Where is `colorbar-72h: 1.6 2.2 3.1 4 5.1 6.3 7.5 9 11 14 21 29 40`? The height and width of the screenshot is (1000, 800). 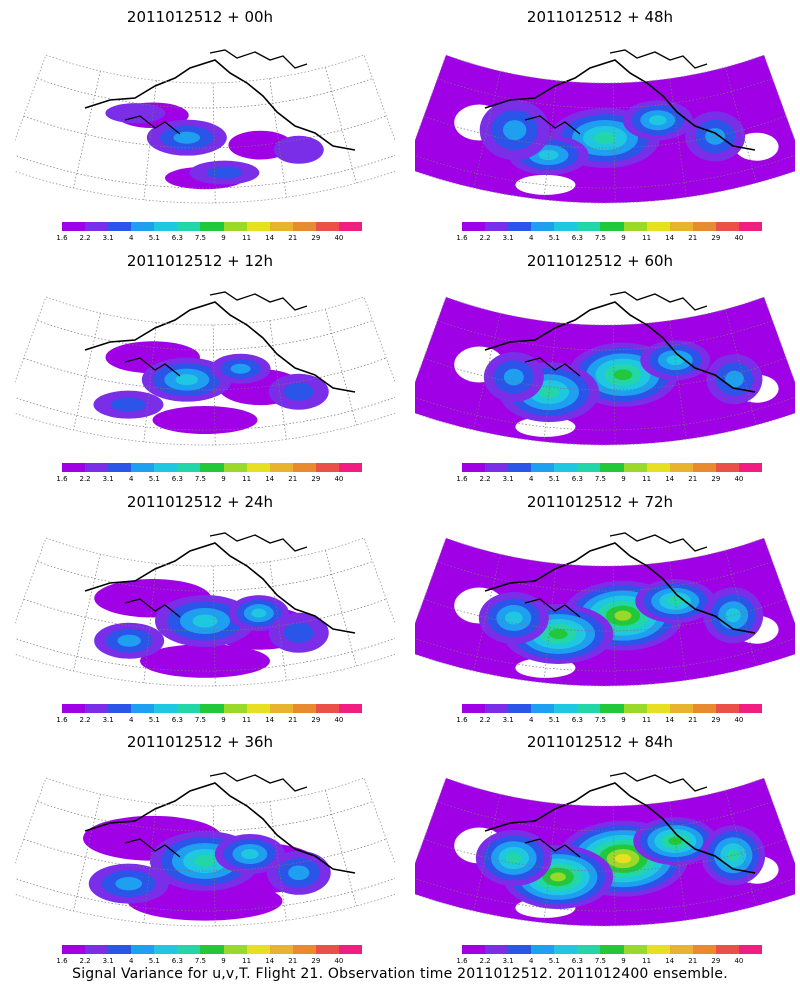 colorbar-72h: 1.6 2.2 3.1 4 5.1 6.3 7.5 9 11 14 21 29 40 is located at coordinates (609, 714).